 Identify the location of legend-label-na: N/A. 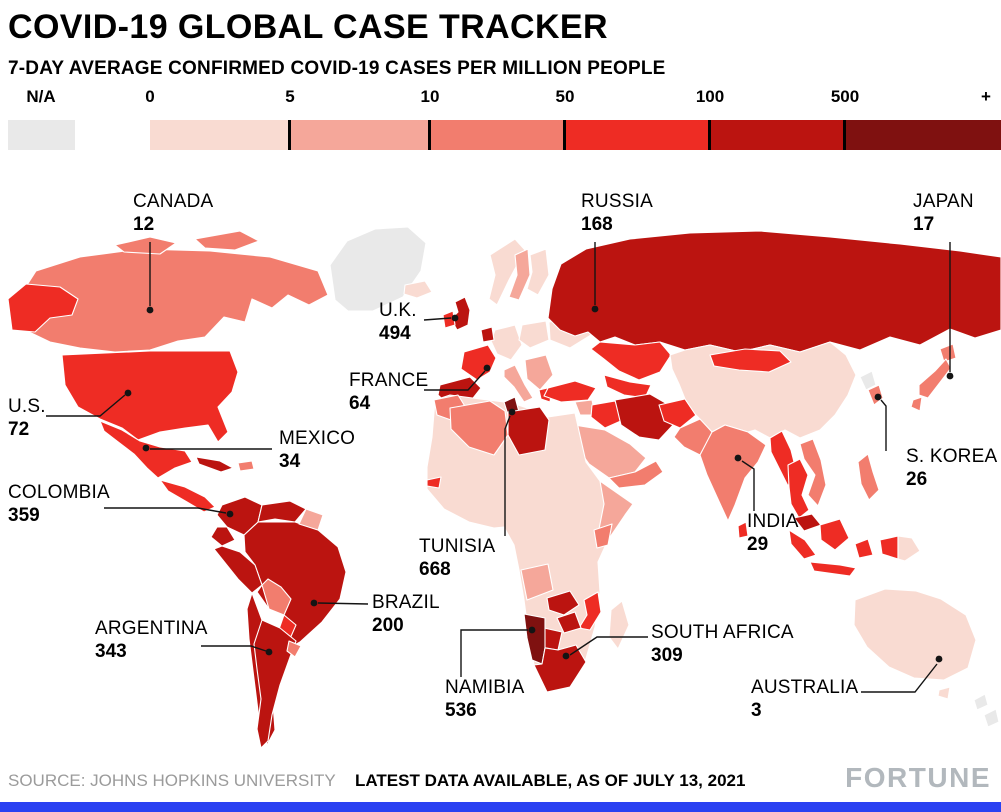
(41, 96).